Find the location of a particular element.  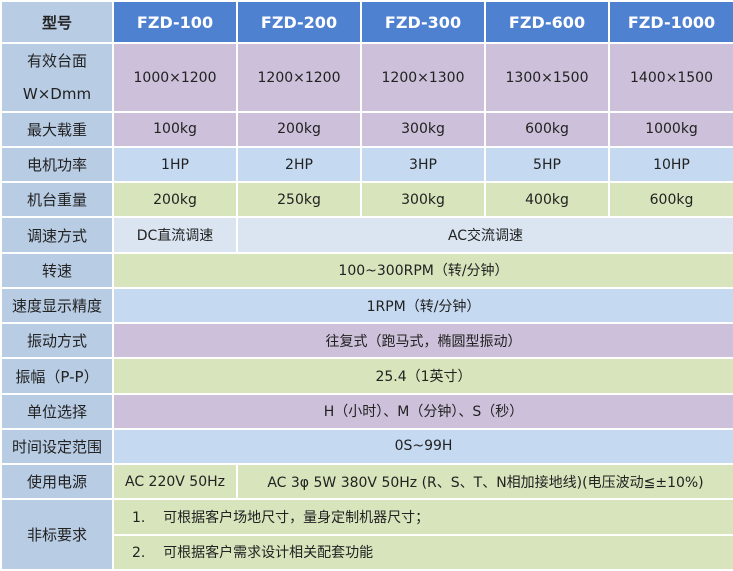

row-label: 速度显示精度 is located at coordinates (57, 305).